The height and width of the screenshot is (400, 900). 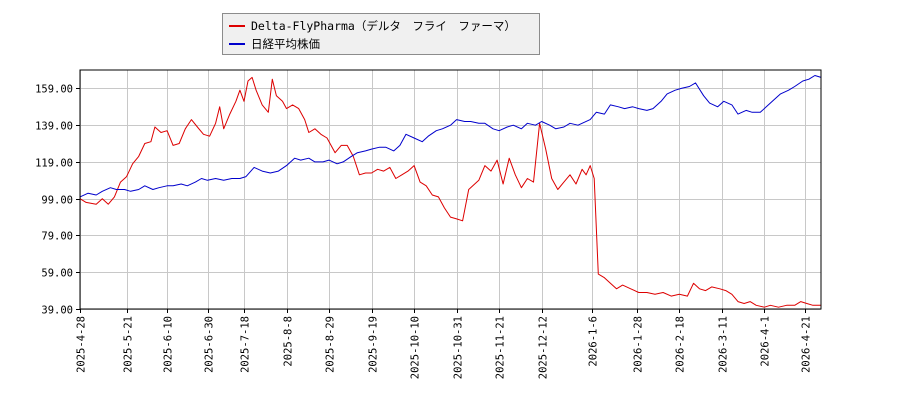 What do you see at coordinates (210, 344) in the screenshot?
I see `x-tick-label: 2025-6-30` at bounding box center [210, 344].